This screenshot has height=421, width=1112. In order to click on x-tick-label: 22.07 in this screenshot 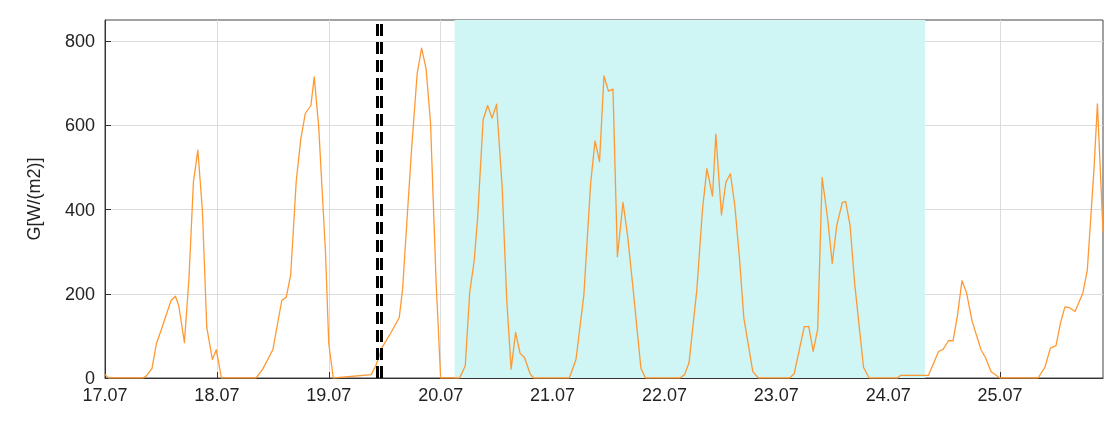, I will do `click(664, 395)`.